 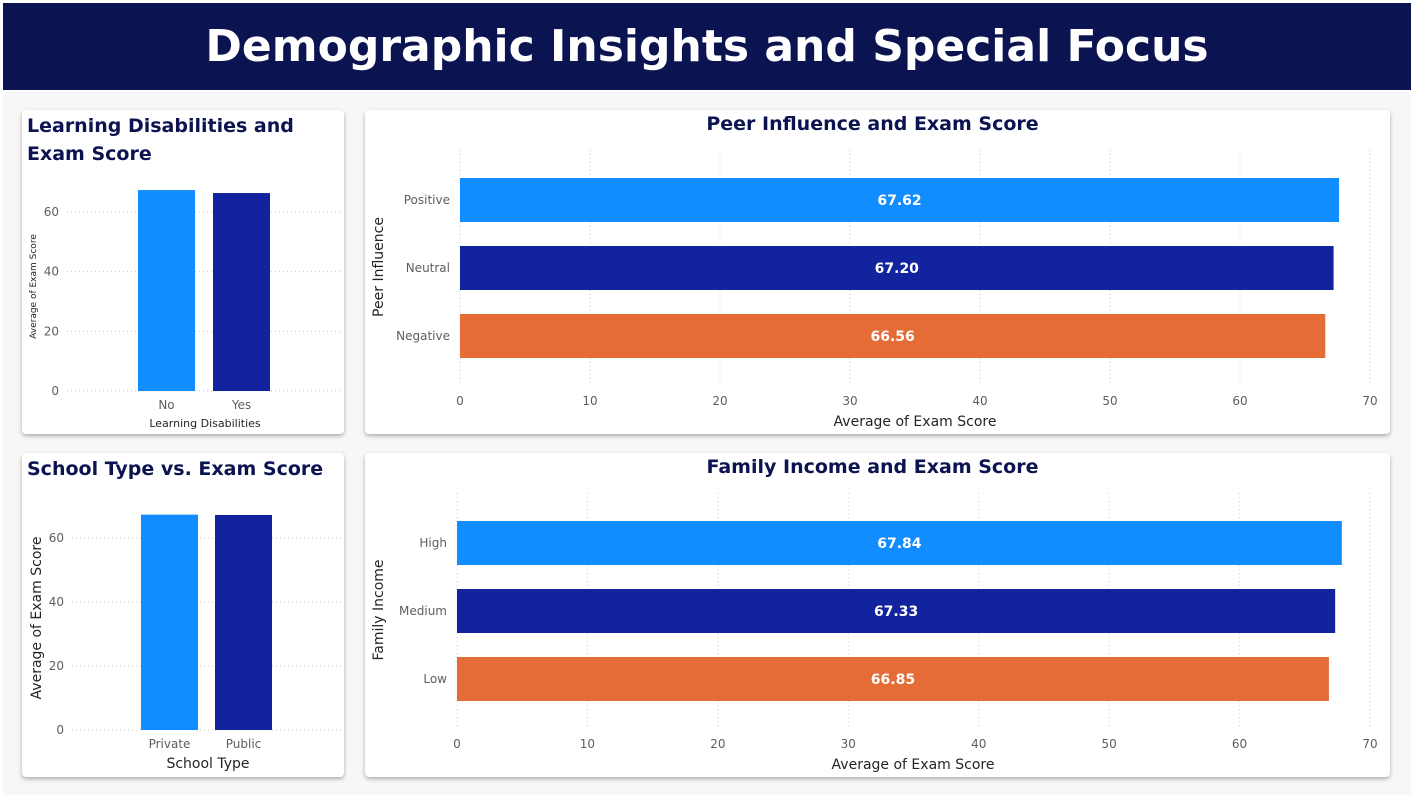 I want to click on data-label: 67.20, so click(x=897, y=269).